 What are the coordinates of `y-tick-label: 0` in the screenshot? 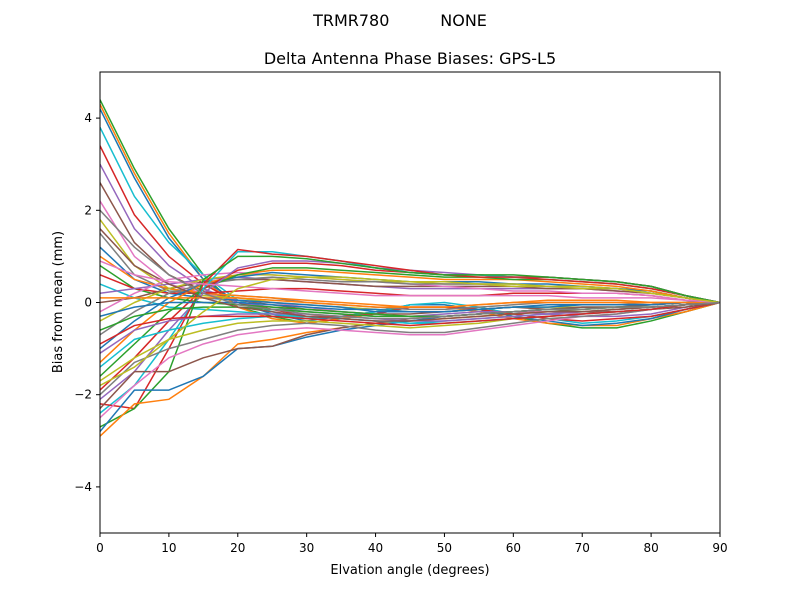 It's located at (88, 303).